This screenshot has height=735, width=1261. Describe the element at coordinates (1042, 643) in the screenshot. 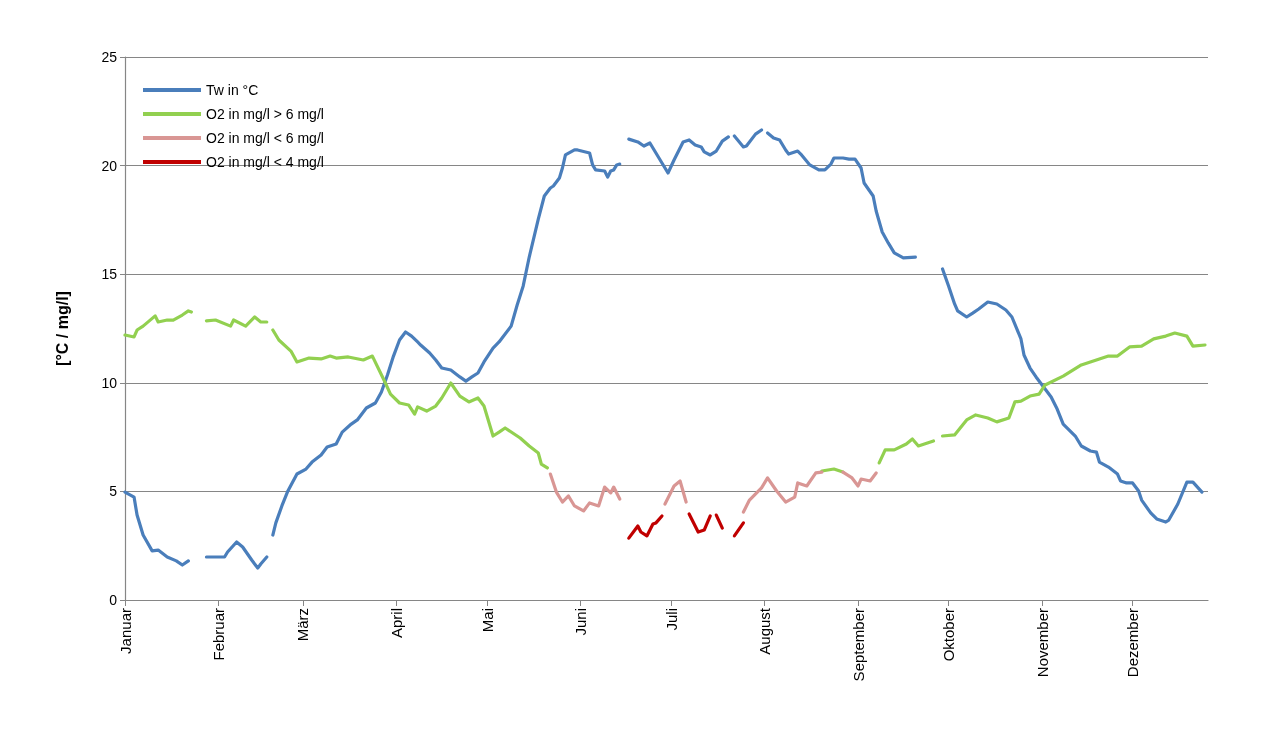

I see `x-tick-label: November` at that location.